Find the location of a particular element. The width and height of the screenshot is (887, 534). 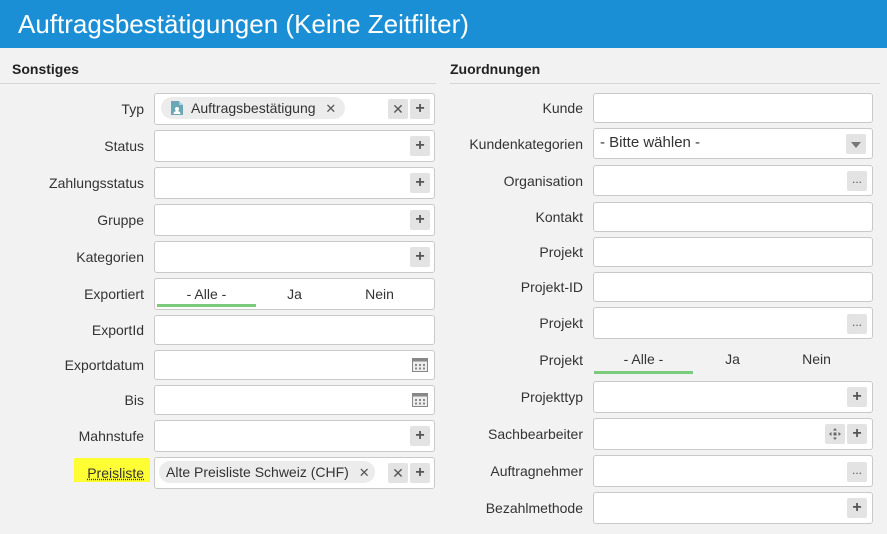

kontakt-label: Kontakt is located at coordinates (559, 217).